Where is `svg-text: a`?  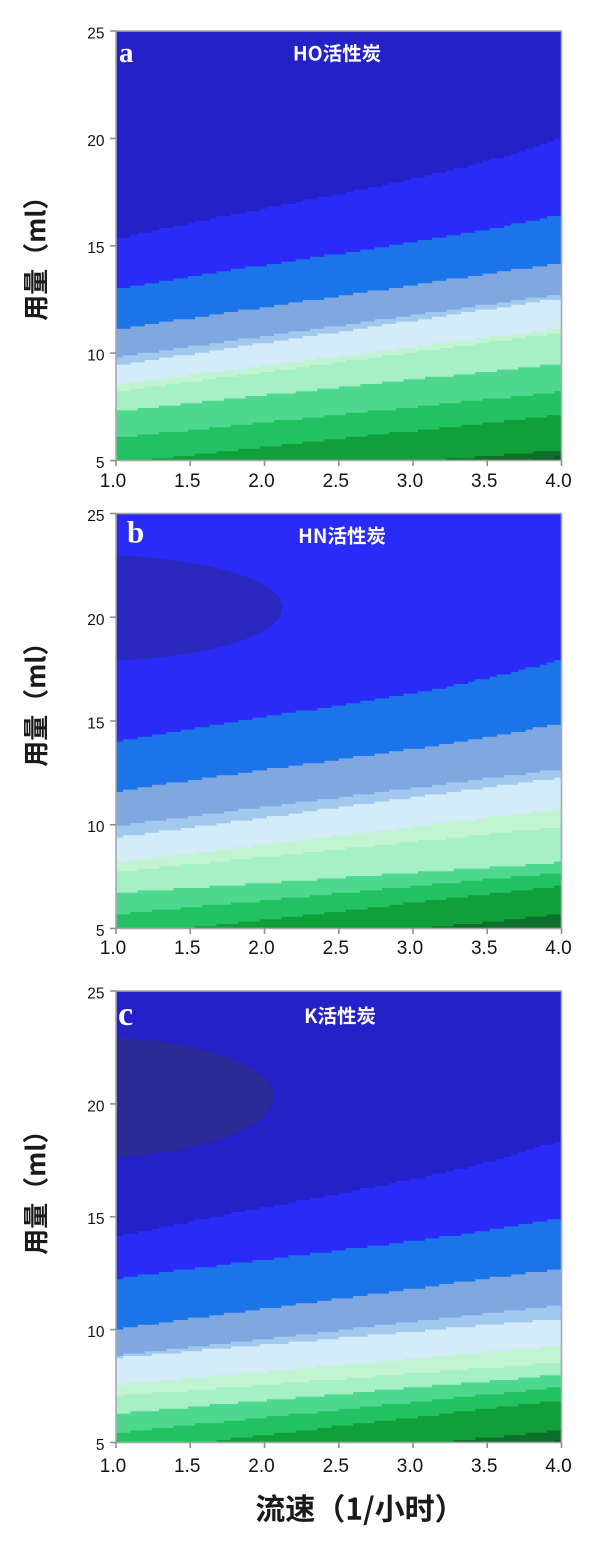
svg-text: a is located at coordinates (126, 53).